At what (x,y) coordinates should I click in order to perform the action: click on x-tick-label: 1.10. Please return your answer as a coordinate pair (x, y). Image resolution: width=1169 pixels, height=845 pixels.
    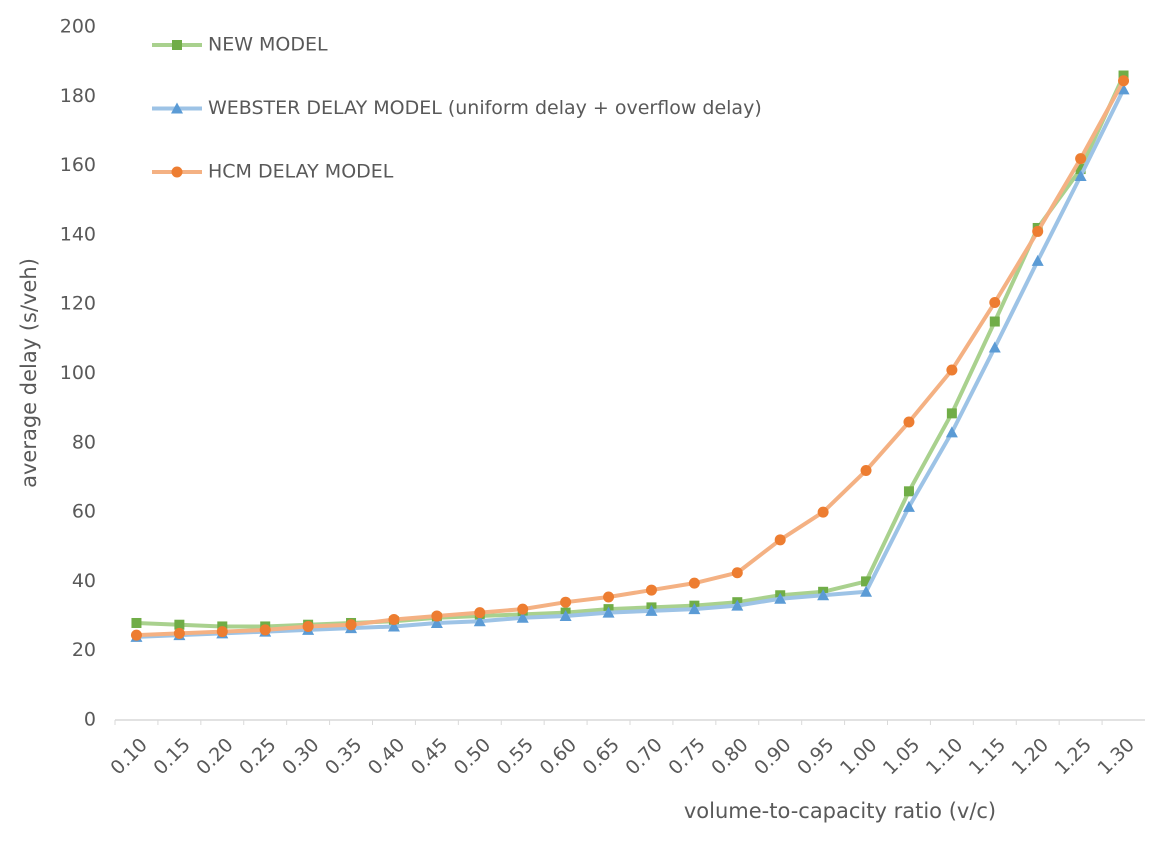
    Looking at the image, I should click on (944, 756).